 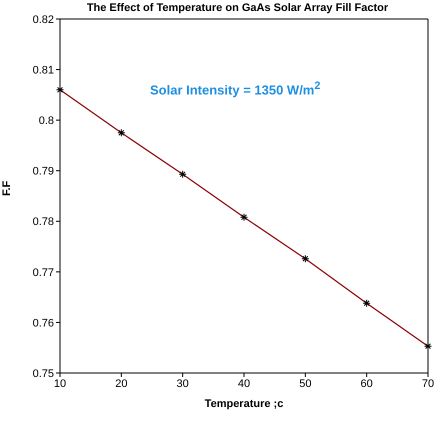 What do you see at coordinates (238, 8) in the screenshot?
I see `chart-title: The Effect of Temperature on GaAs Solar Array Fill Factor` at bounding box center [238, 8].